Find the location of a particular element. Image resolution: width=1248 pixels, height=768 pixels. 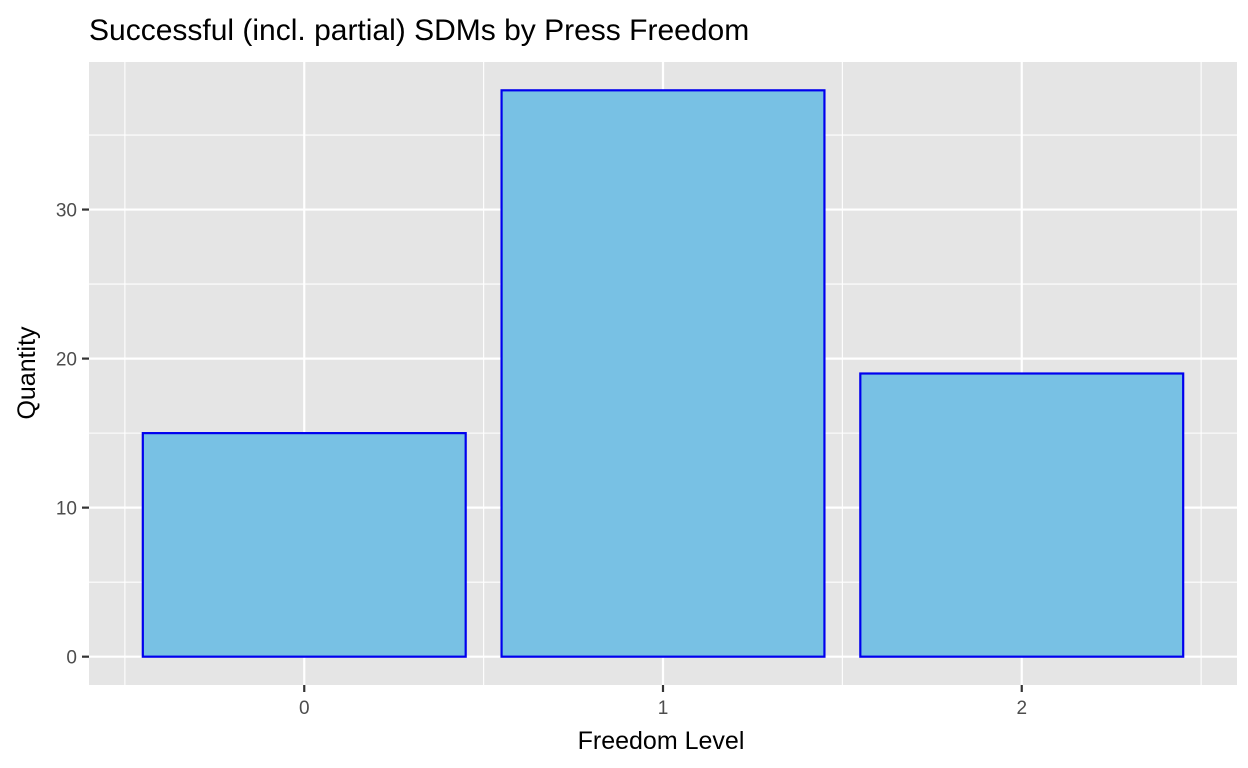

y-tick-label: 10 is located at coordinates (66, 509).